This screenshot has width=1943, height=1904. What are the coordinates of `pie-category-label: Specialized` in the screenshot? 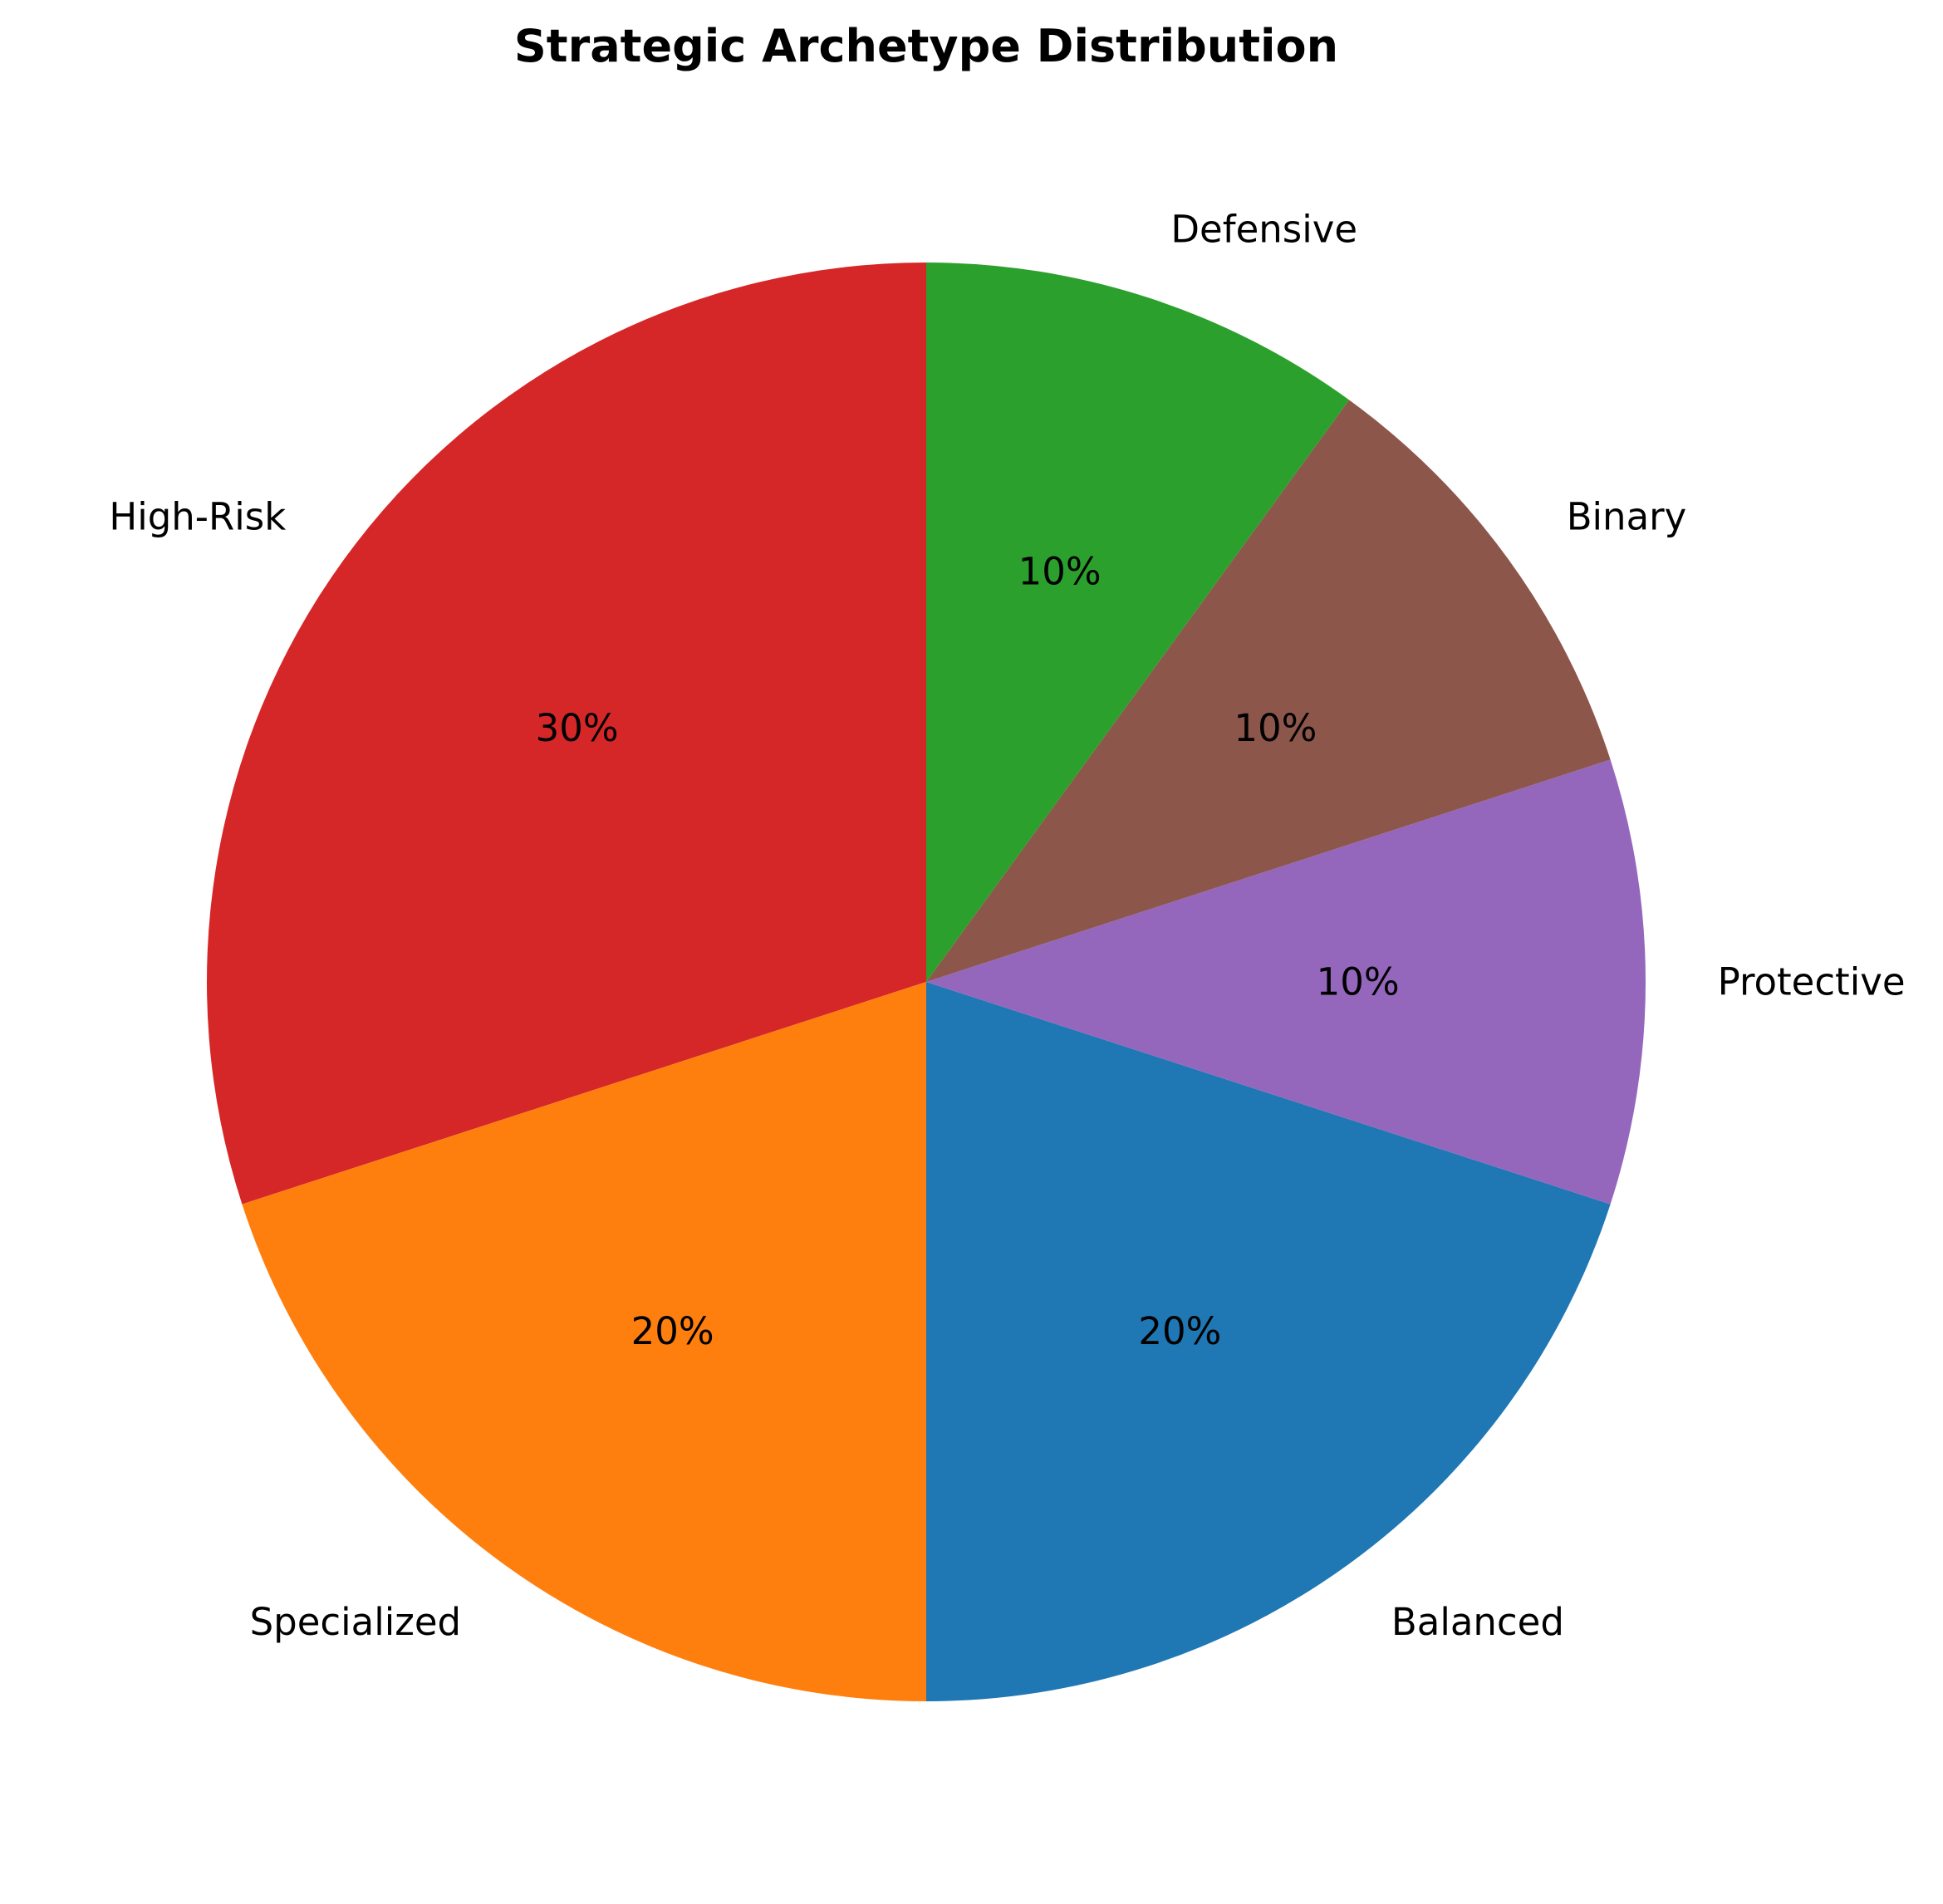 It's located at (356, 1622).